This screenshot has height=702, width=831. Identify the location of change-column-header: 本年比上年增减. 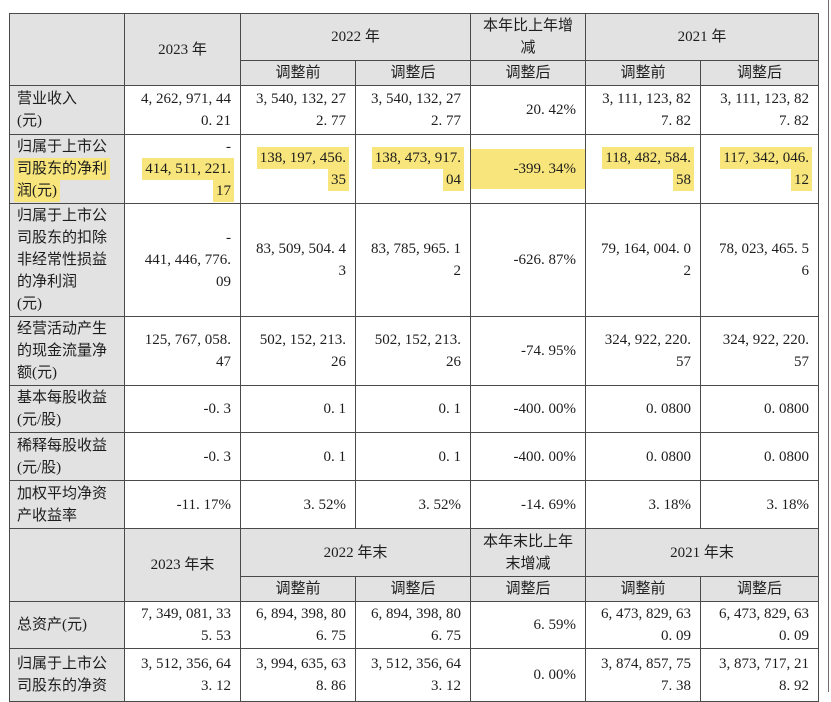
(528, 37).